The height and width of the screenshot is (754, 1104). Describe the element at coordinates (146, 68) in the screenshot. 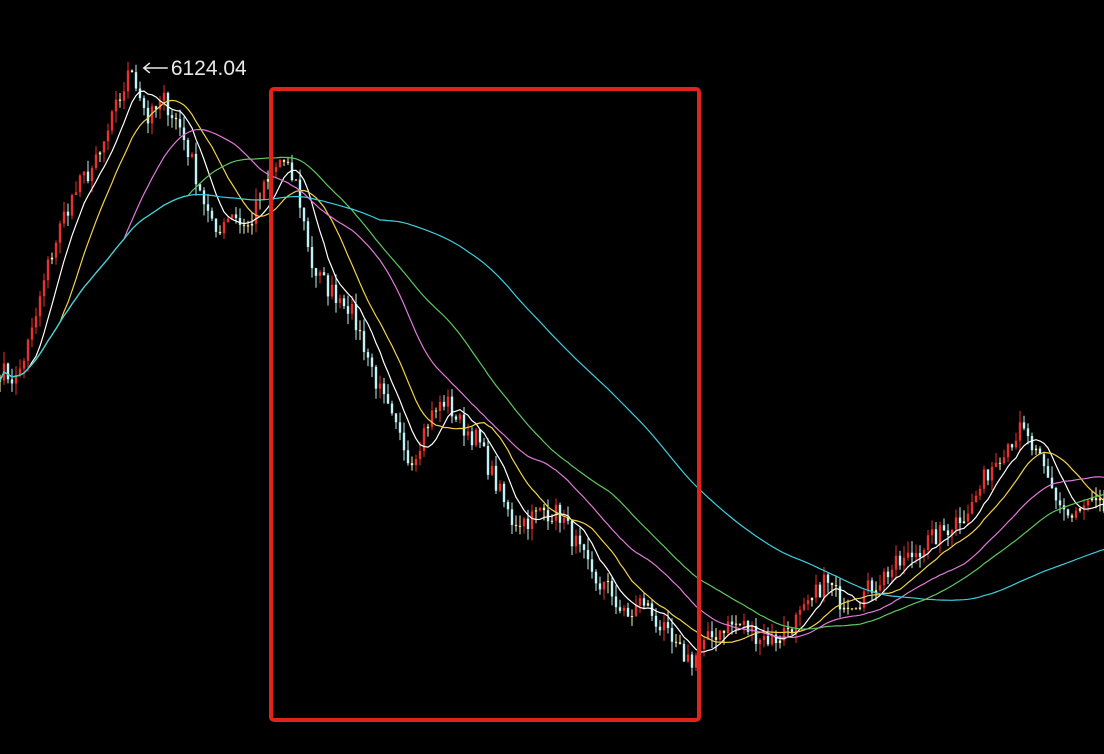

I see `peak-arrow-head` at that location.